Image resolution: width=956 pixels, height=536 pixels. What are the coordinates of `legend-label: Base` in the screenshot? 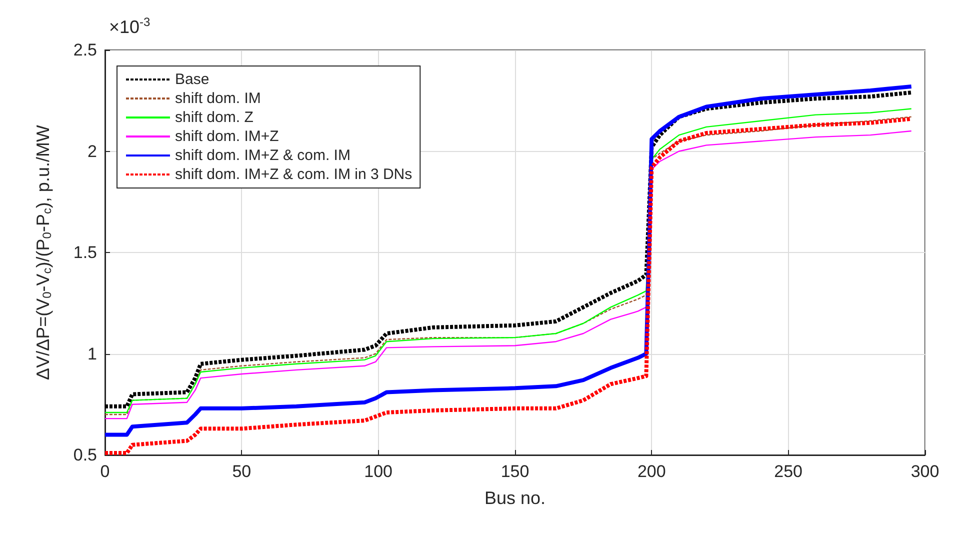 It's located at (192, 79).